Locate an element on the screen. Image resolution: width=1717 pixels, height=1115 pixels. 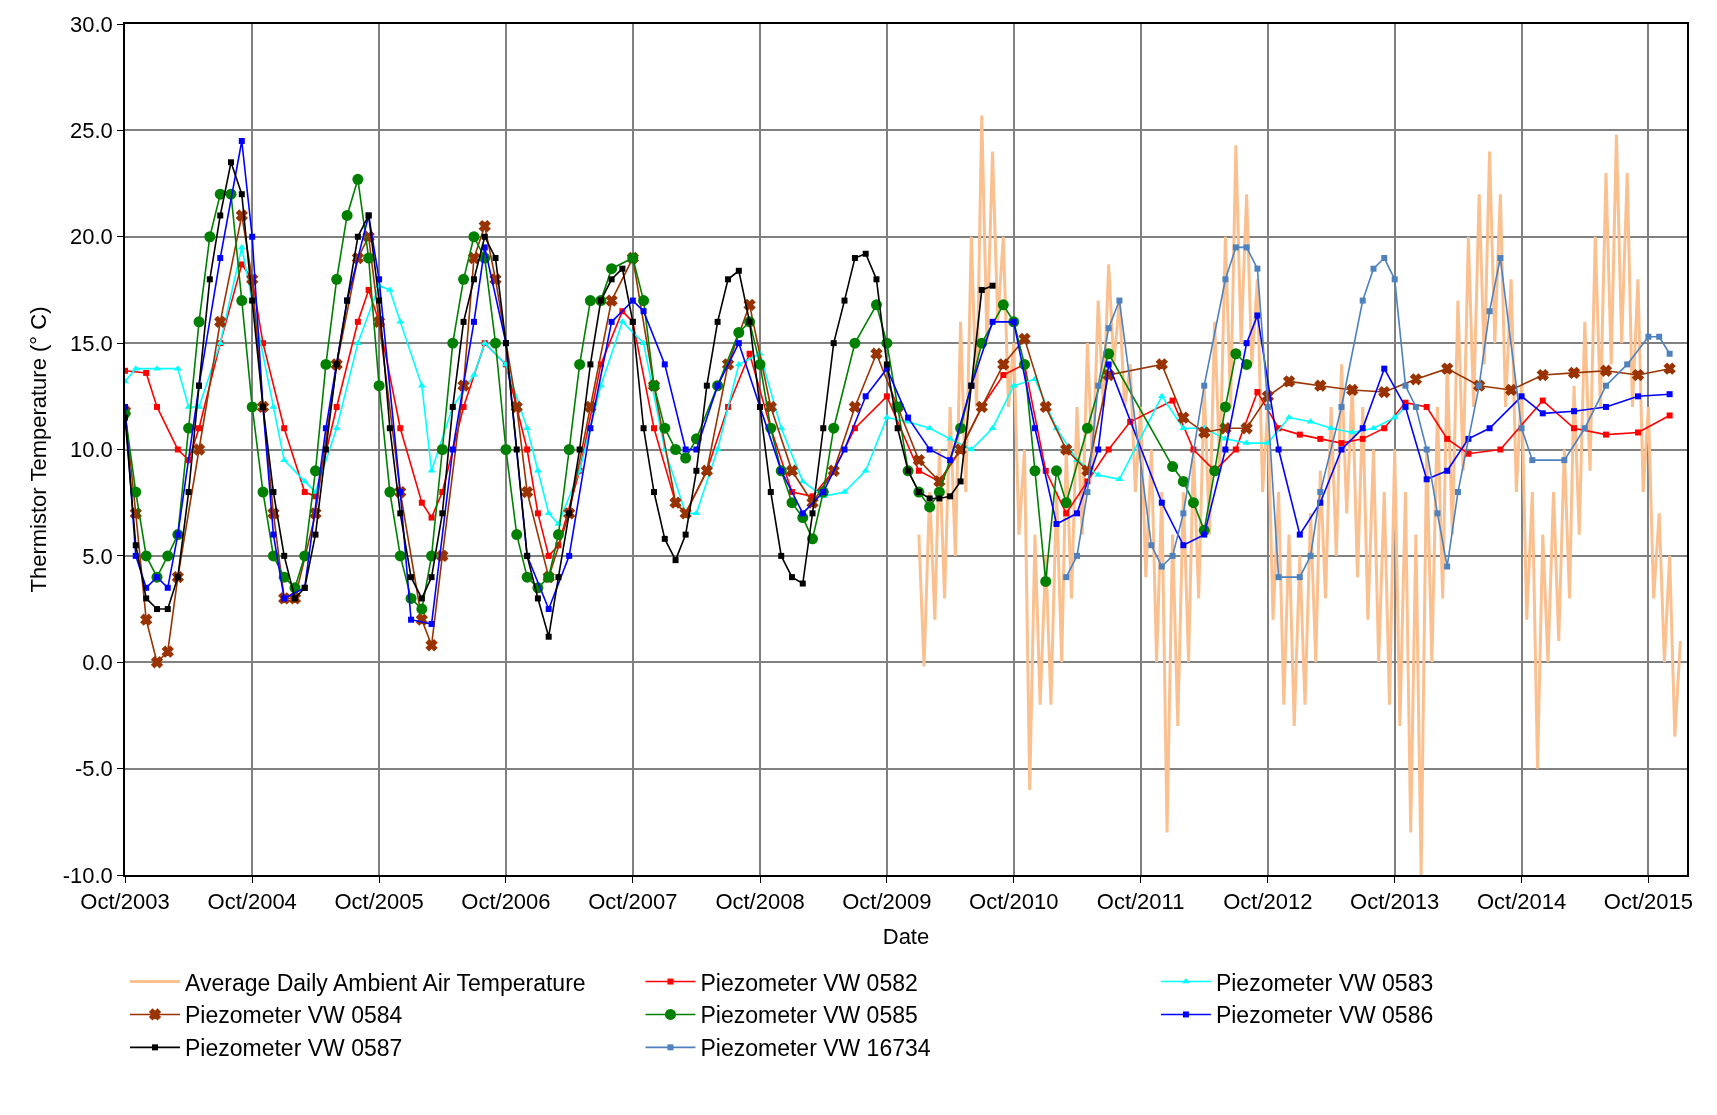
x-tick-label: Oct/2003 is located at coordinates (125, 902).